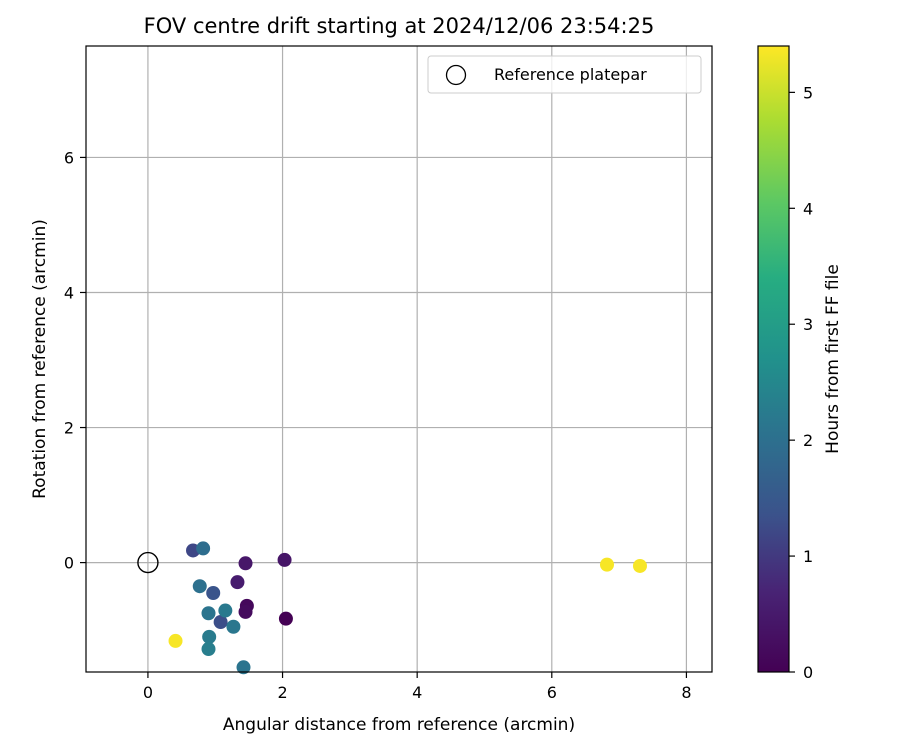  What do you see at coordinates (808, 324) in the screenshot?
I see `colorbar-tick-label: 3` at bounding box center [808, 324].